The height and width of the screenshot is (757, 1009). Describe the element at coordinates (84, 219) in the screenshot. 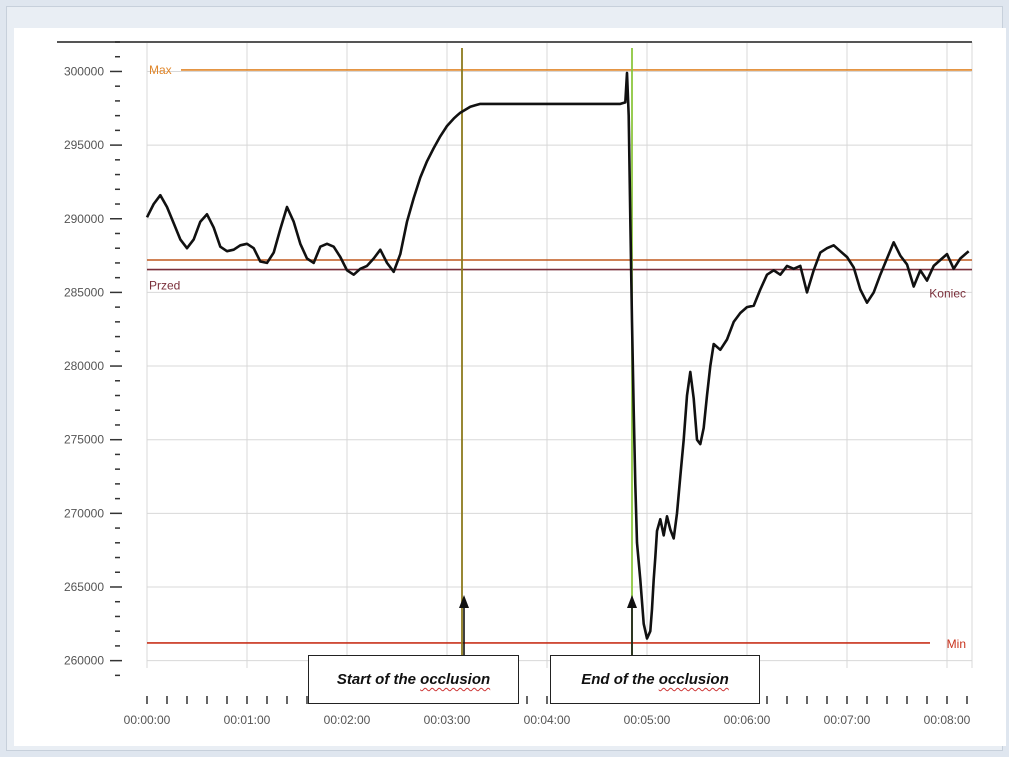

I see `y-tick-label: 290000` at that location.